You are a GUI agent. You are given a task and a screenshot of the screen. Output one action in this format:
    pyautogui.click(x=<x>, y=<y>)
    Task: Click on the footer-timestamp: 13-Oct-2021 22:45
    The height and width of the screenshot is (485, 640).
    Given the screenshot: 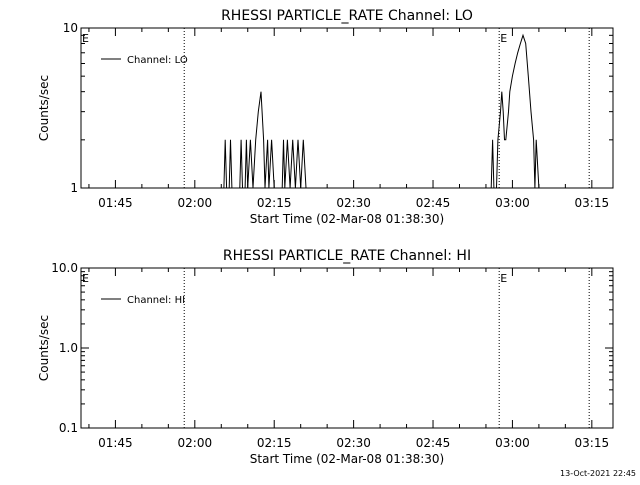 What is the action you would take?
    pyautogui.click(x=598, y=473)
    